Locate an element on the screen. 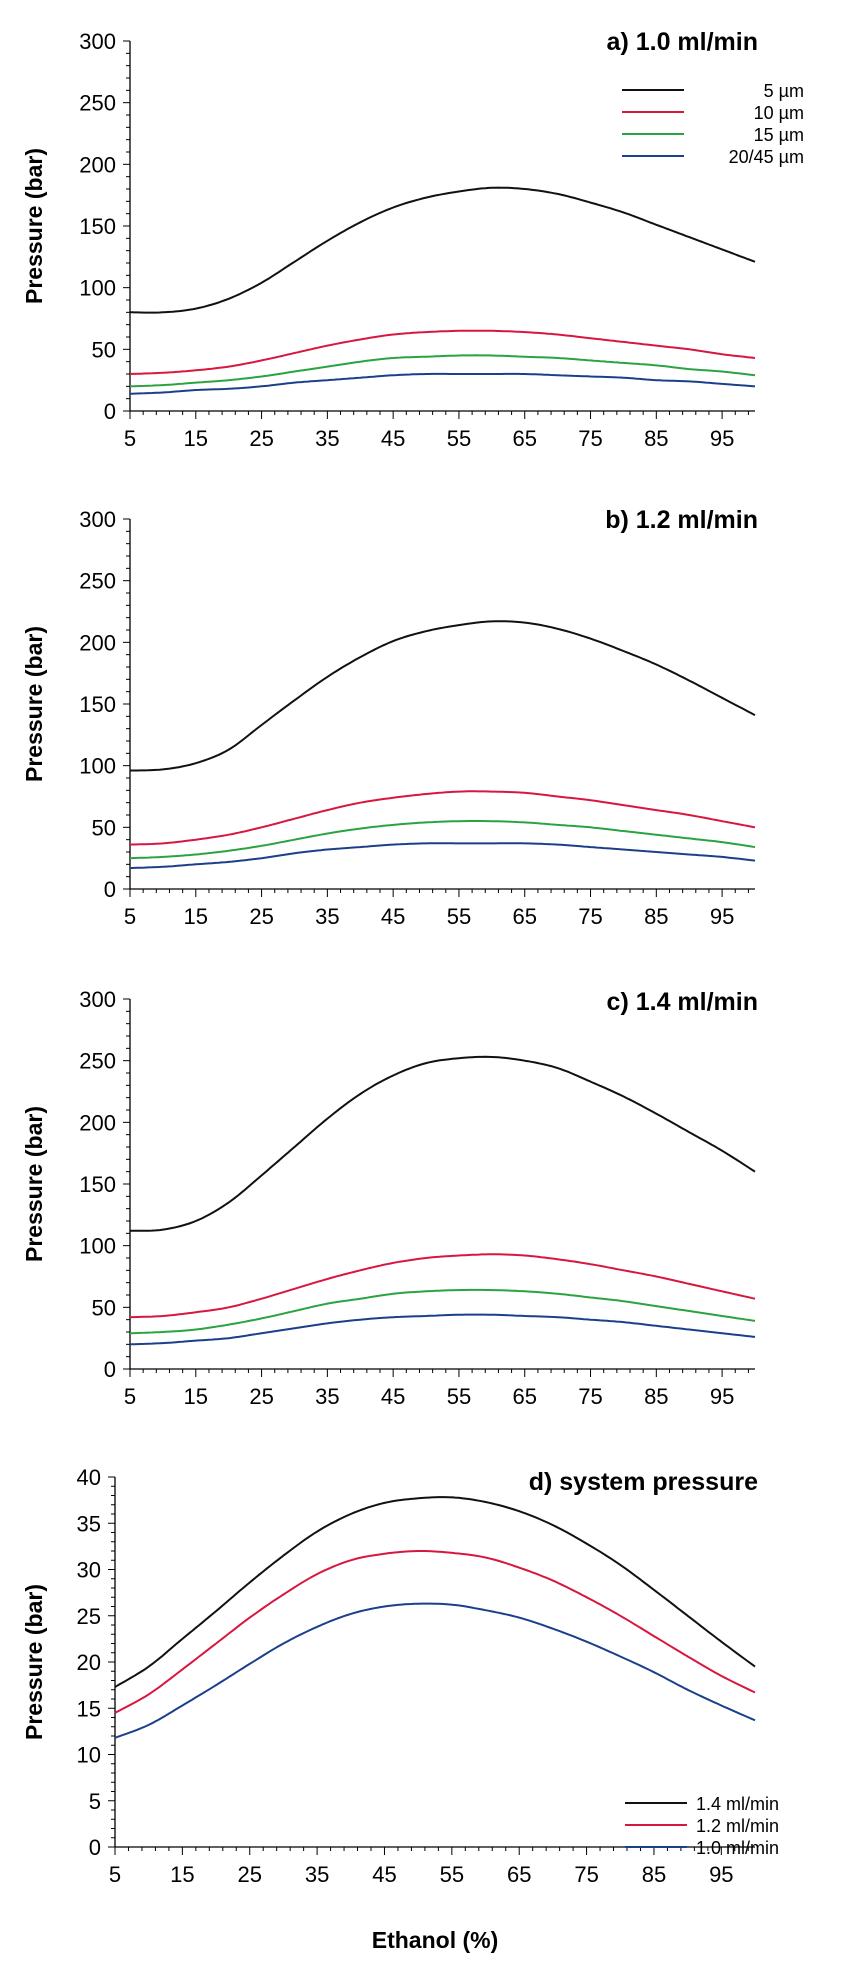 The width and height of the screenshot is (843, 1963). y-tick-label: 40 is located at coordinates (89, 1477).